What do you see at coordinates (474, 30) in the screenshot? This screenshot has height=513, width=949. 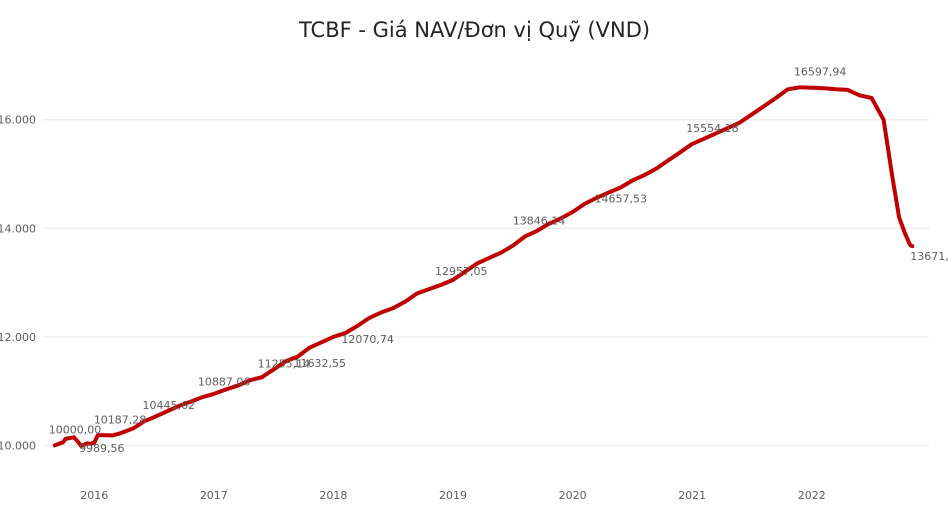 I see `chart-title: TCBF - Giá NAV/Đơn vị Quỹ (VND)` at bounding box center [474, 30].